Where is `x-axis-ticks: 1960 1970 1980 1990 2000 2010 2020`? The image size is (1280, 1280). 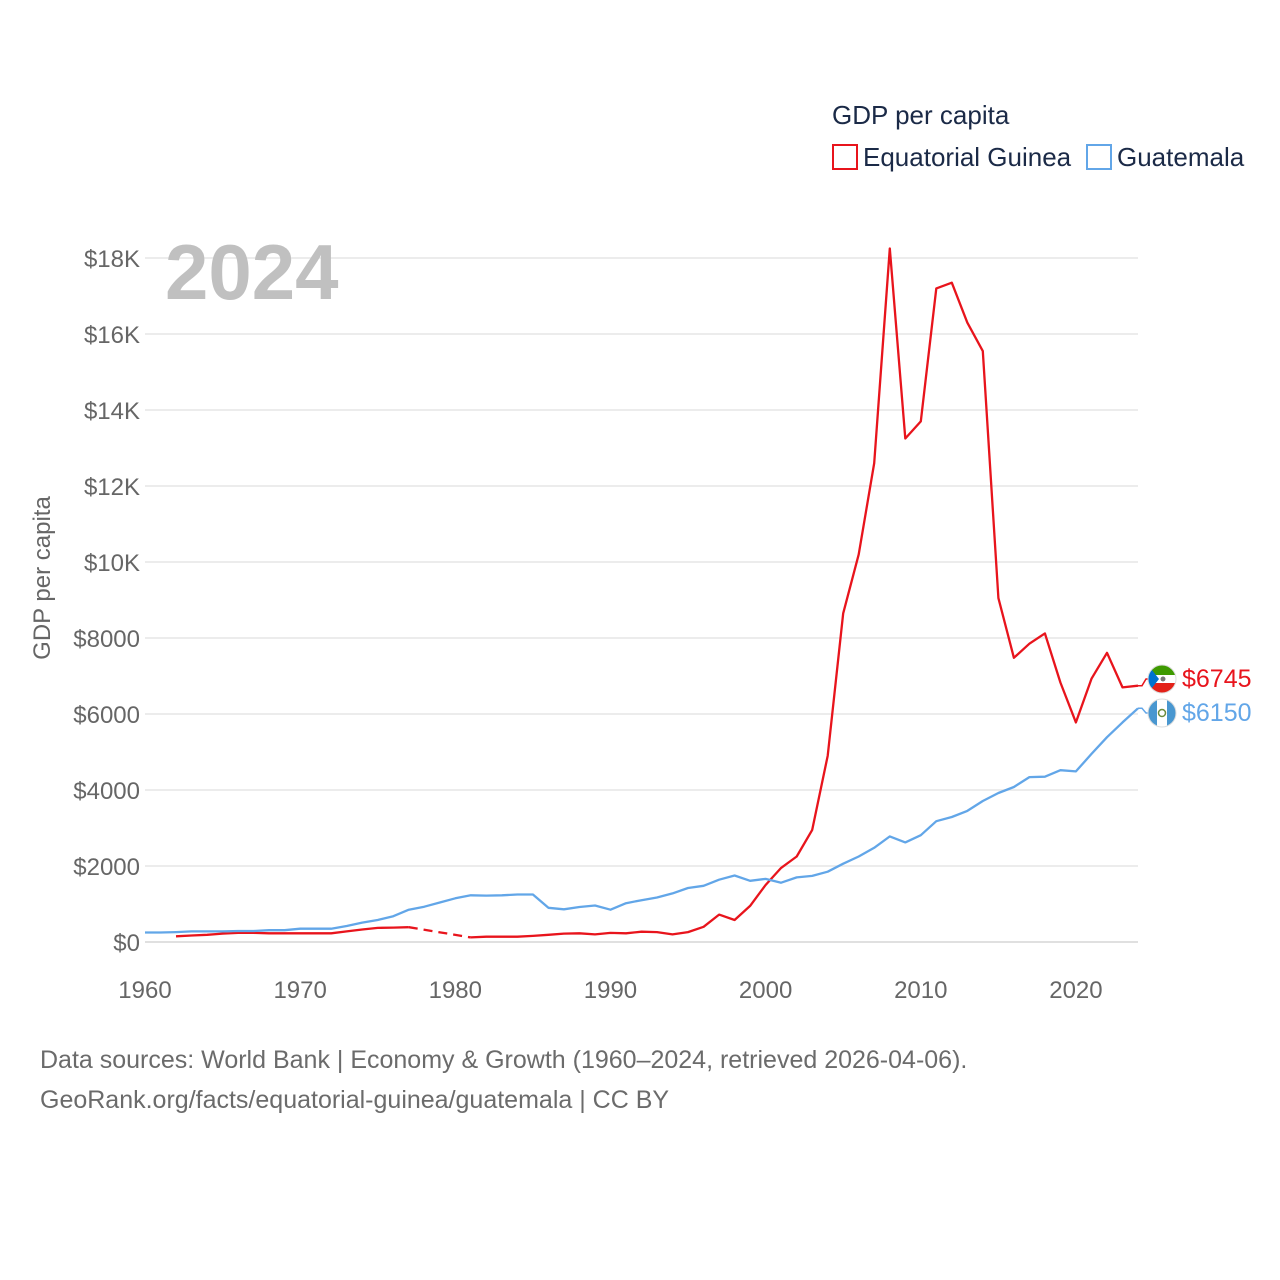 x-axis-ticks: 1960 1970 1980 1990 2000 2010 2020 is located at coordinates (610, 990).